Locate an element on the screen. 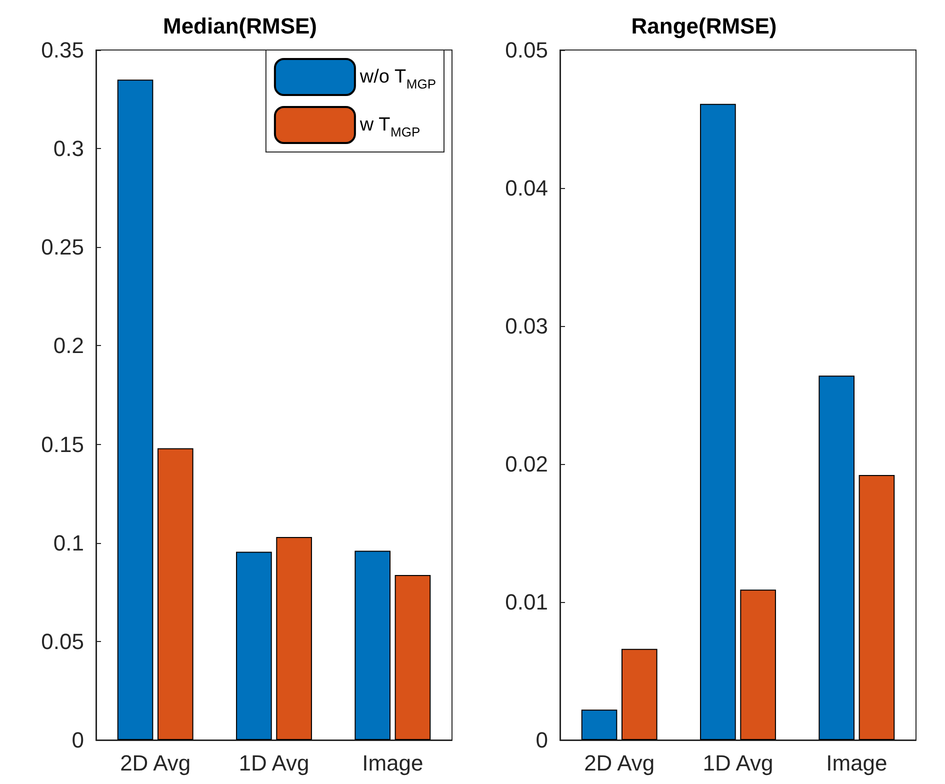 This screenshot has width=945, height=784. y-tick-label: 0.01 is located at coordinates (526, 602).